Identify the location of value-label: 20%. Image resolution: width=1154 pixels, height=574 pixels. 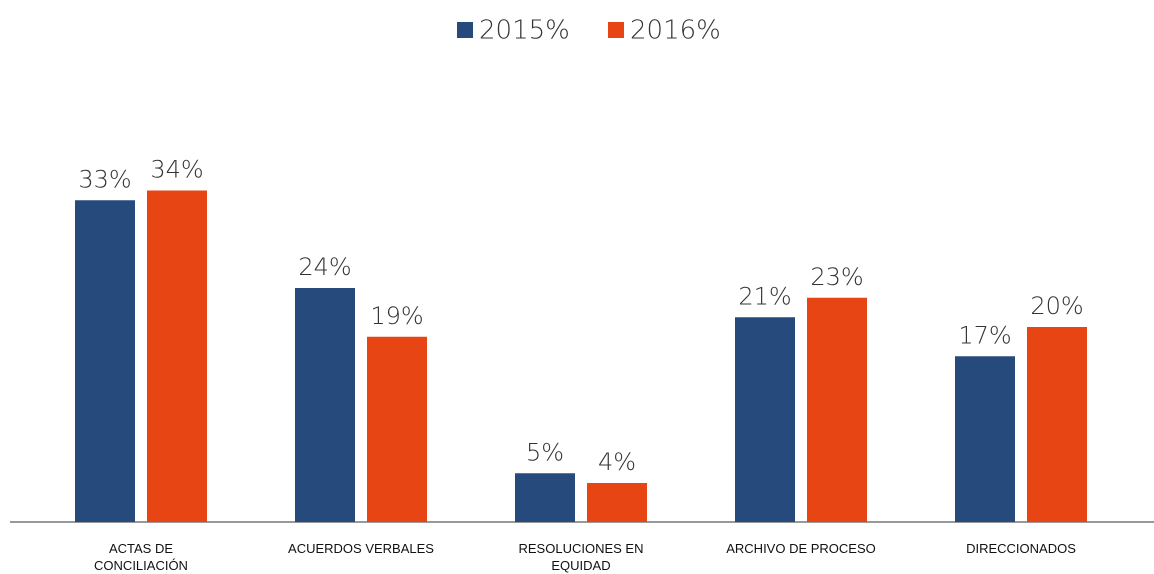
(1056, 306).